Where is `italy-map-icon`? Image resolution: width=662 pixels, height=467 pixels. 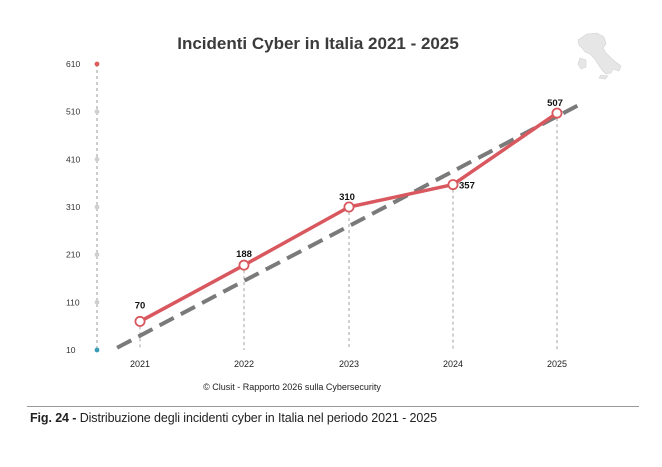
italy-map-icon is located at coordinates (599, 56).